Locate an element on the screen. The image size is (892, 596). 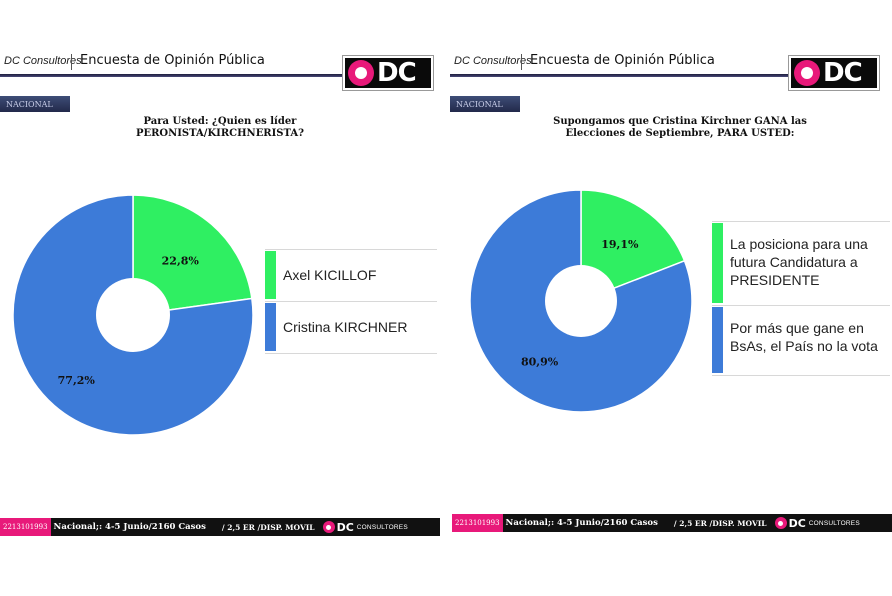
slice-value-label: 80,9% is located at coordinates (540, 361).